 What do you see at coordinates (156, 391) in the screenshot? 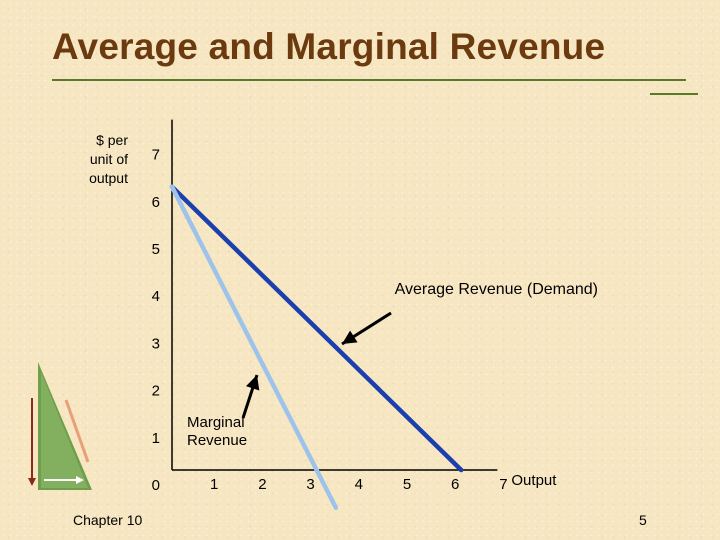
I see `y-tick-label-2: 2` at bounding box center [156, 391].